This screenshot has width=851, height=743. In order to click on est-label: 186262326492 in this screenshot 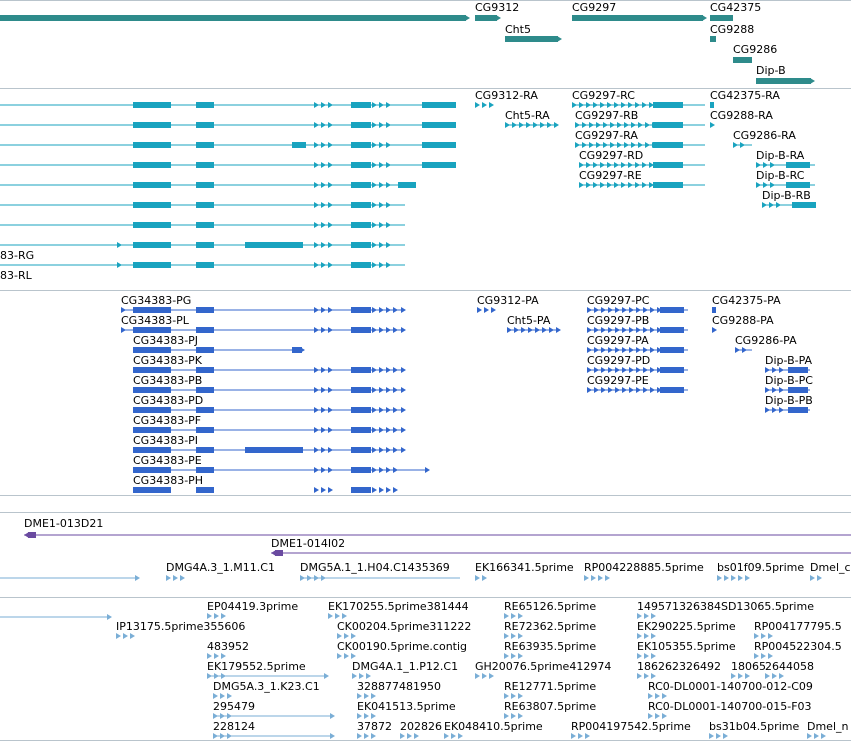, I will do `click(679, 666)`.